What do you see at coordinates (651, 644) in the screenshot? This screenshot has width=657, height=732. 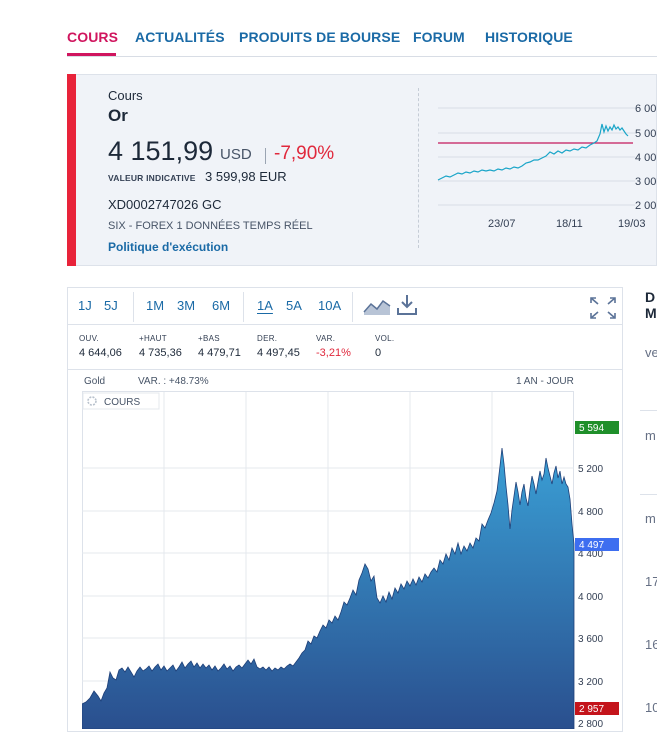 I see `side-panel-item: 16` at bounding box center [651, 644].